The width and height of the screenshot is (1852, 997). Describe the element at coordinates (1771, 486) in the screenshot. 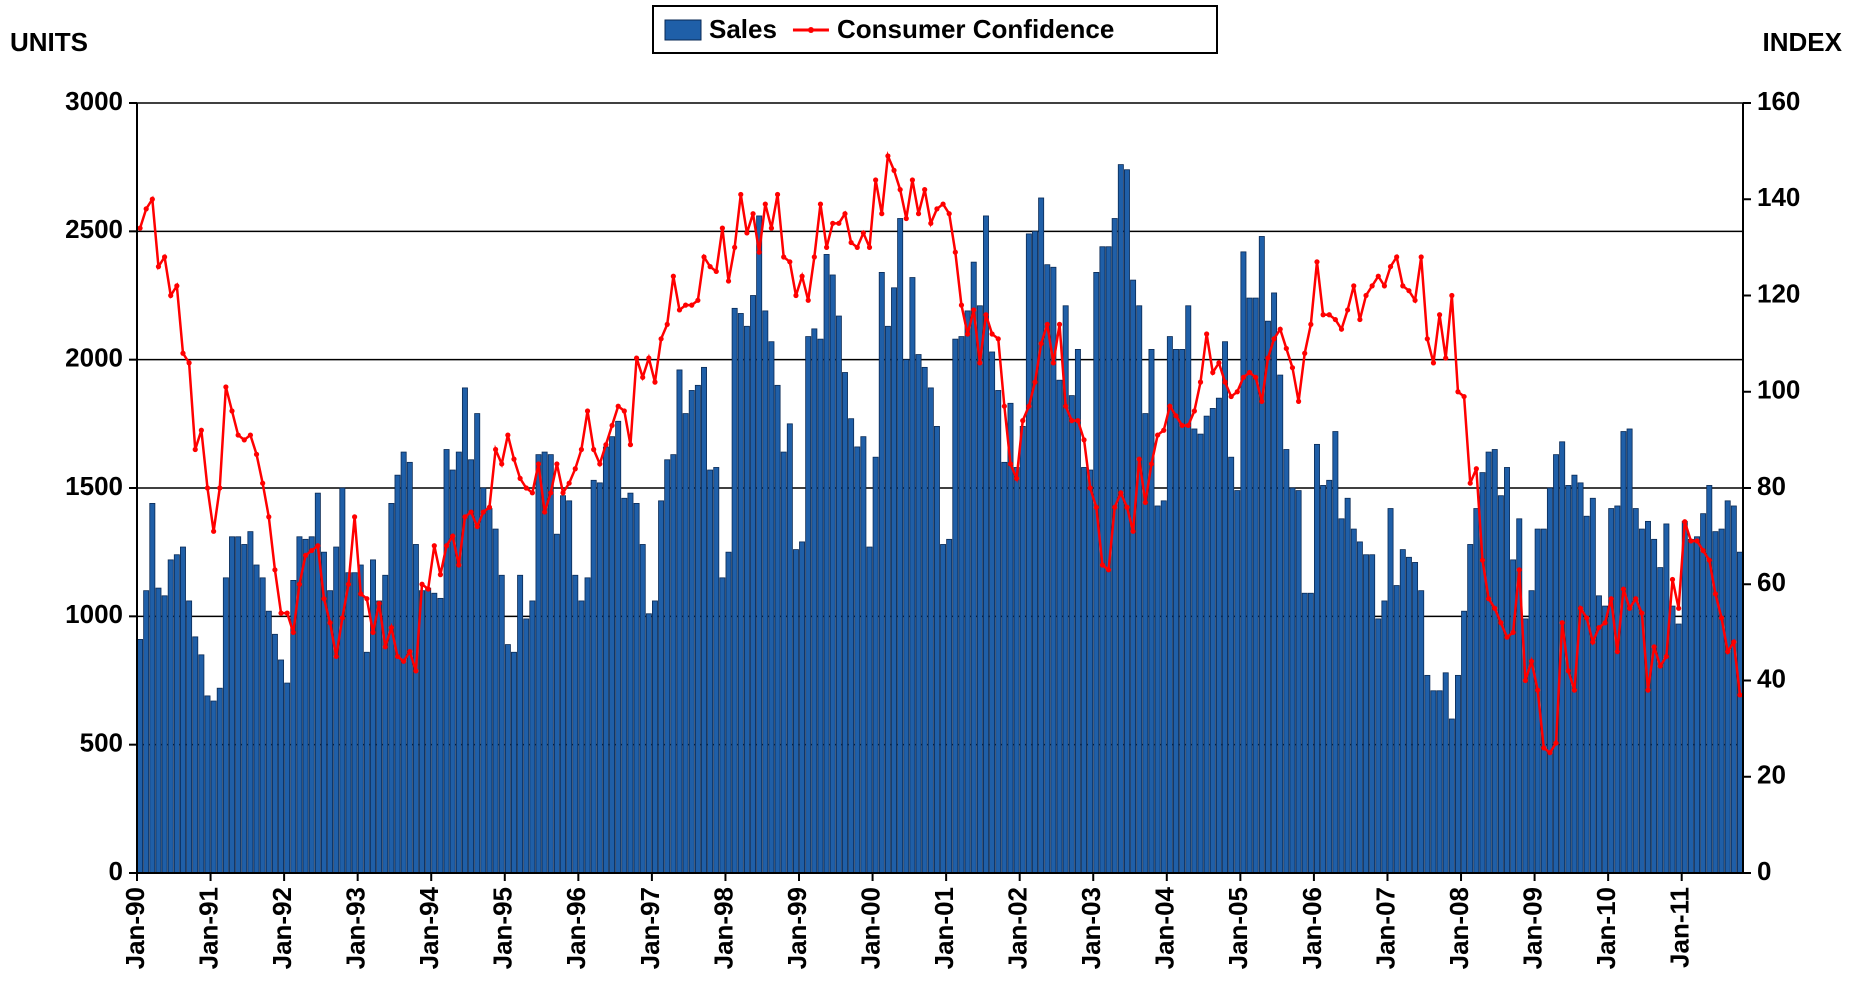

I see `y2-tick-label: 80` at that location.